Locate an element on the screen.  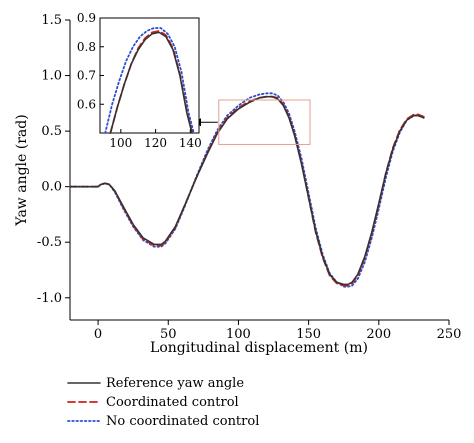
inset-y-tick-label: 0.6 is located at coordinates (86, 104).